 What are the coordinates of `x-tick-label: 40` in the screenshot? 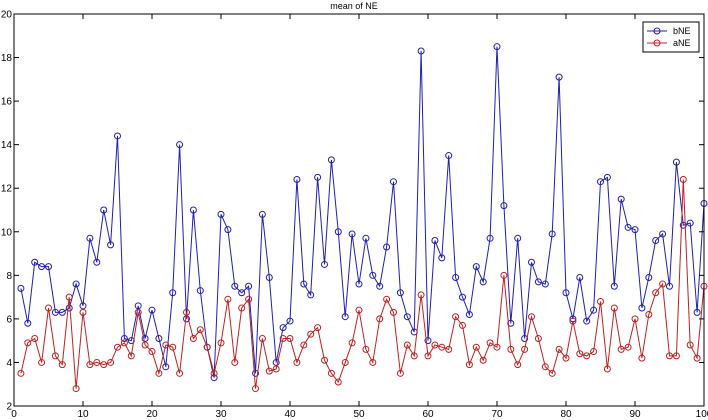 It's located at (290, 414).